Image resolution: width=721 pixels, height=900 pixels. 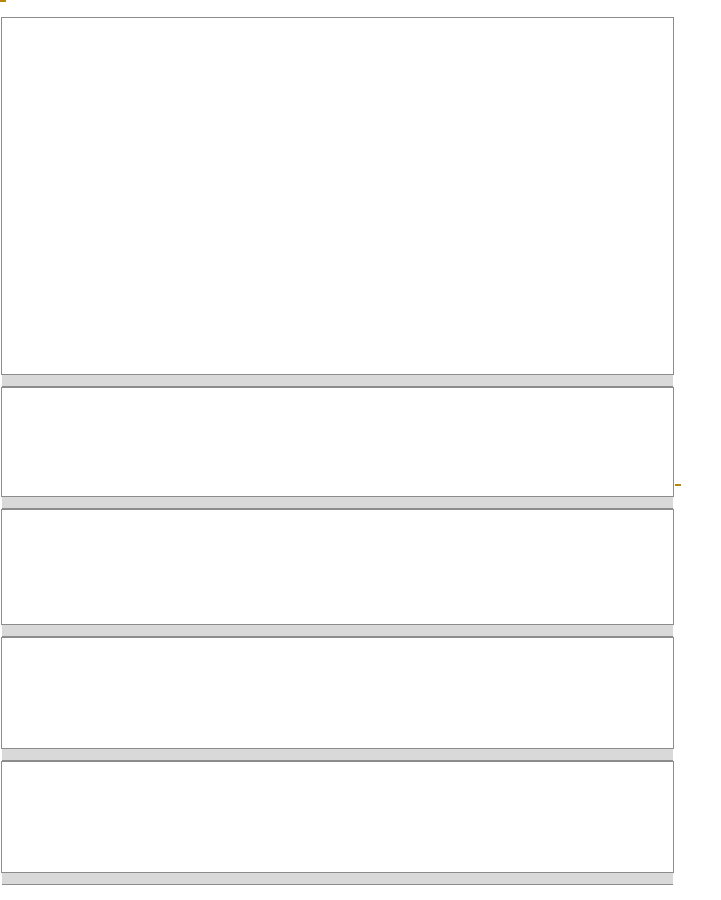 What do you see at coordinates (3, 1) in the screenshot?
I see `last-price-tag` at bounding box center [3, 1].